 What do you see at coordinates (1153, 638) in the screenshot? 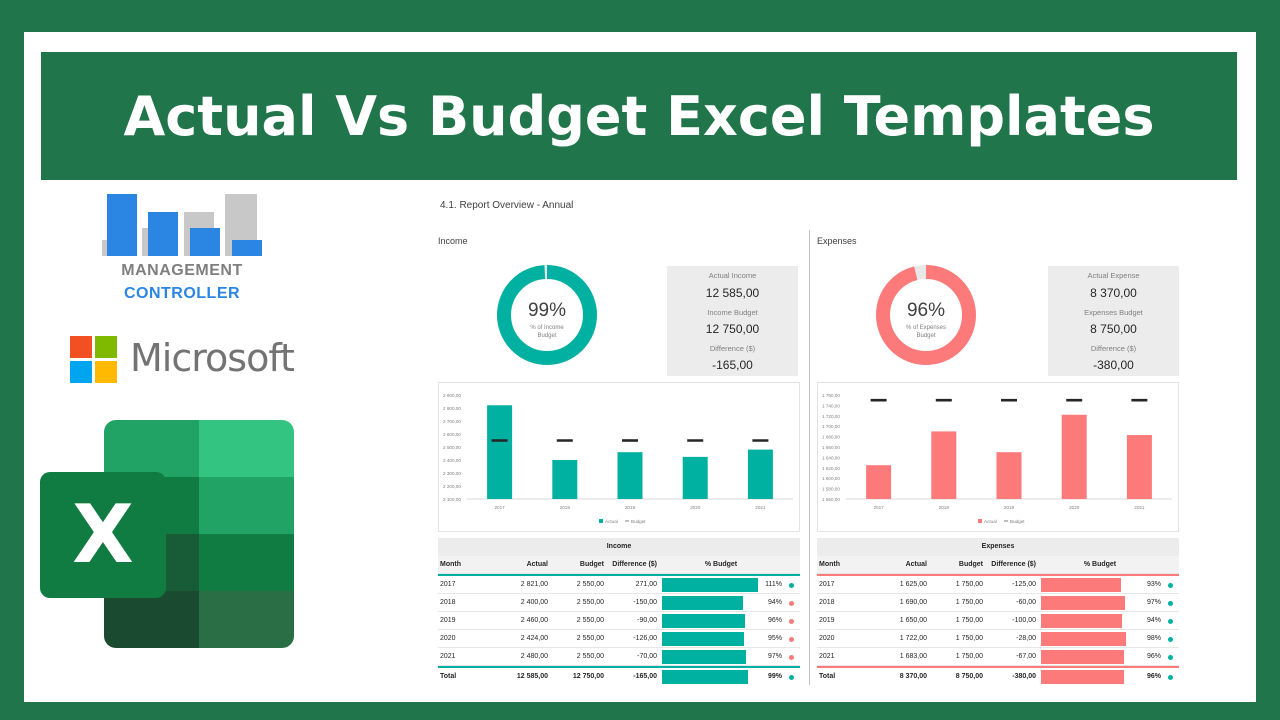
I see `cell-pct-budget: 98%` at bounding box center [1153, 638].